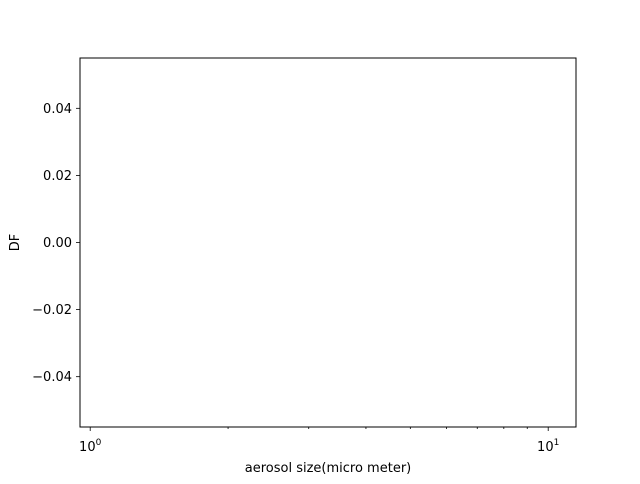 The width and height of the screenshot is (640, 484). I want to click on x-tick-label: 10⁰, so click(90, 446).